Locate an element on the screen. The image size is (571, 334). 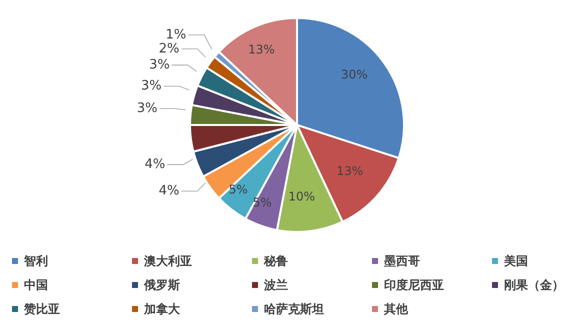
legend-label: 赞比亚 is located at coordinates (42, 309).